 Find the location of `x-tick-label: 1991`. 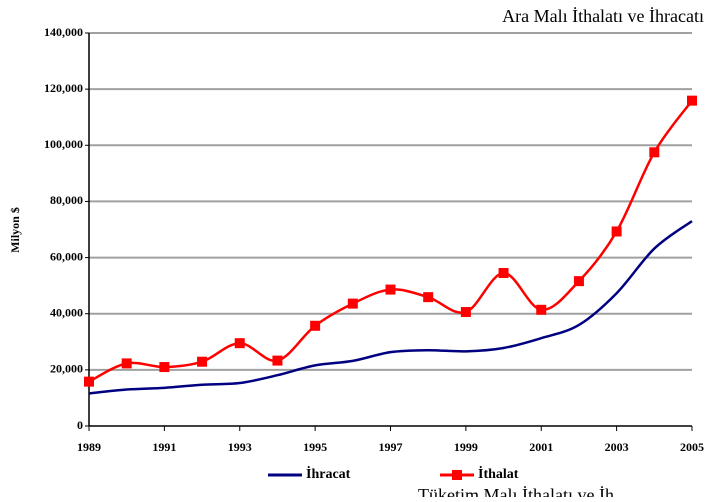

x-tick-label: 1991 is located at coordinates (164, 447).